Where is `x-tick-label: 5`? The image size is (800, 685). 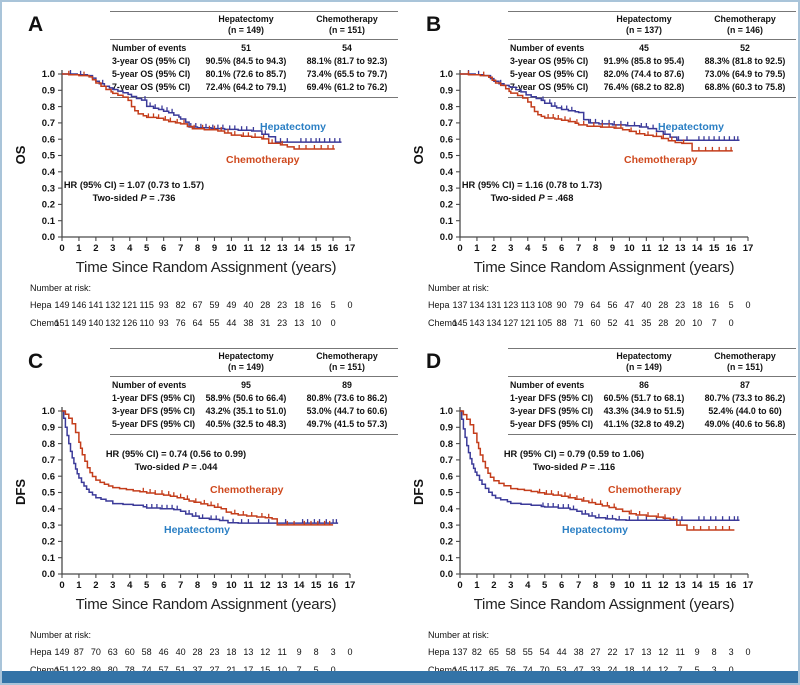 x-tick-label: 5 is located at coordinates (147, 585).